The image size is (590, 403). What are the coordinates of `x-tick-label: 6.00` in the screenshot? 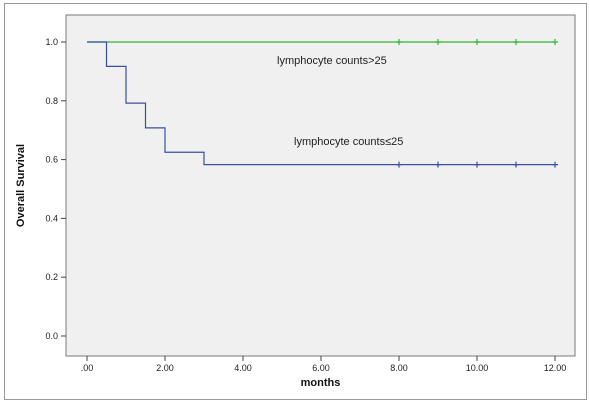 It's located at (321, 368).